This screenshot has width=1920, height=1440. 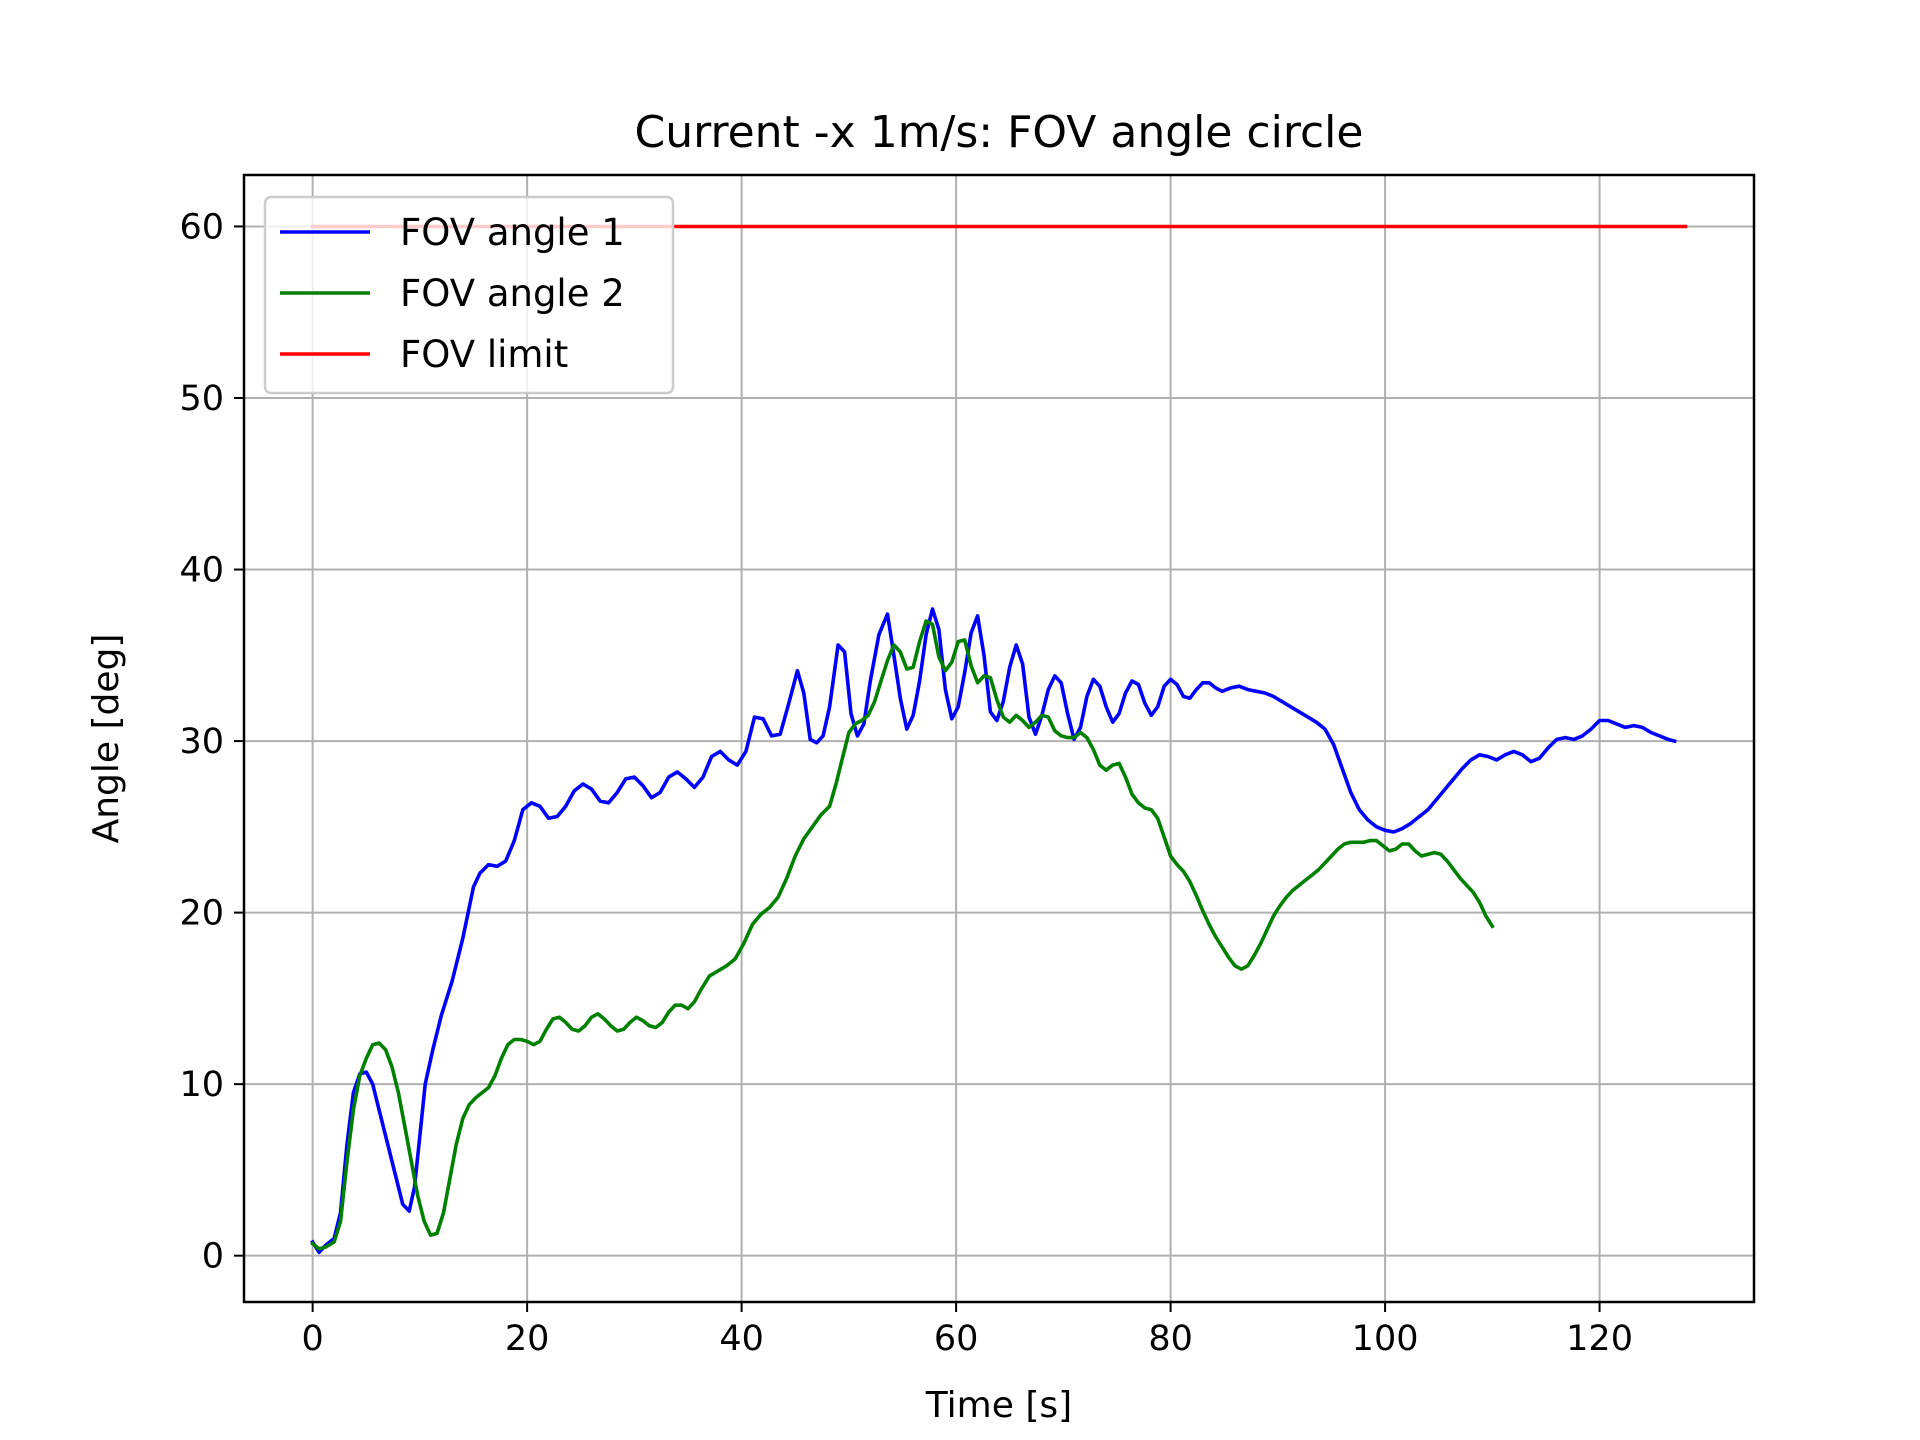 What do you see at coordinates (201, 571) in the screenshot?
I see `y-tick-label: 40` at bounding box center [201, 571].